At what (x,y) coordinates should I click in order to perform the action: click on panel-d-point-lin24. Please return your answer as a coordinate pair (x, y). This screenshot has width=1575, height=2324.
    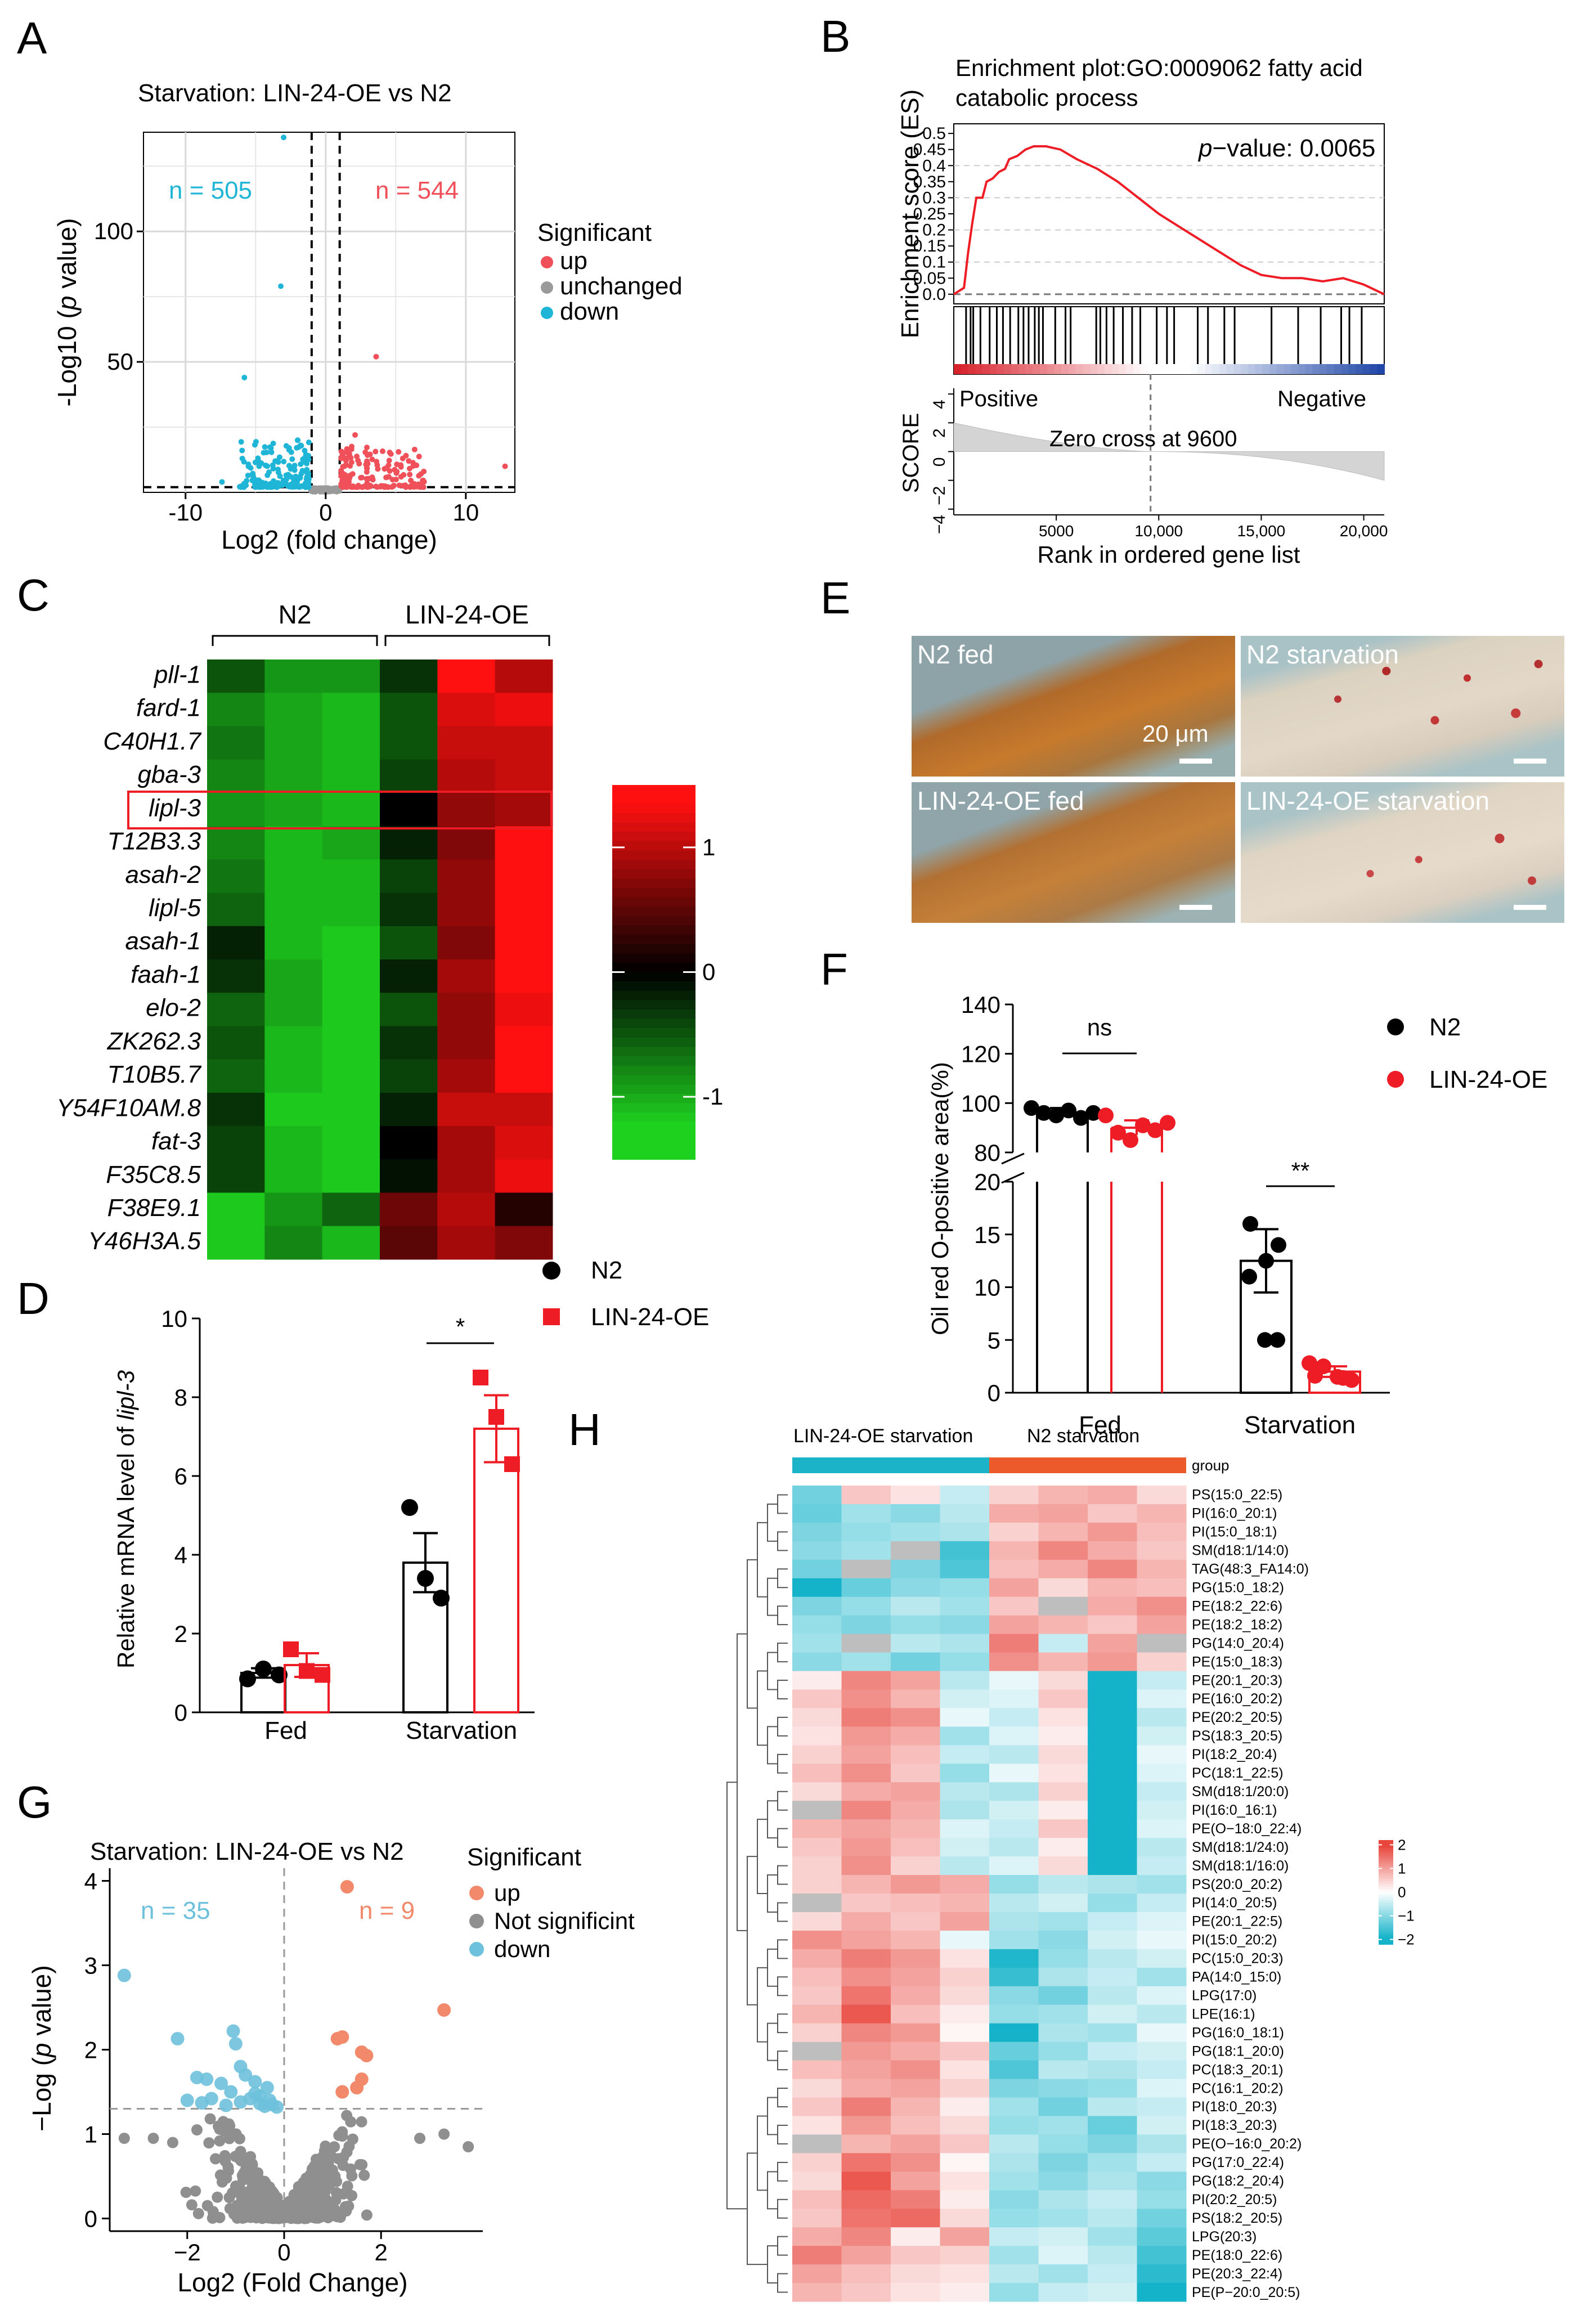
    Looking at the image, I should click on (291, 1649).